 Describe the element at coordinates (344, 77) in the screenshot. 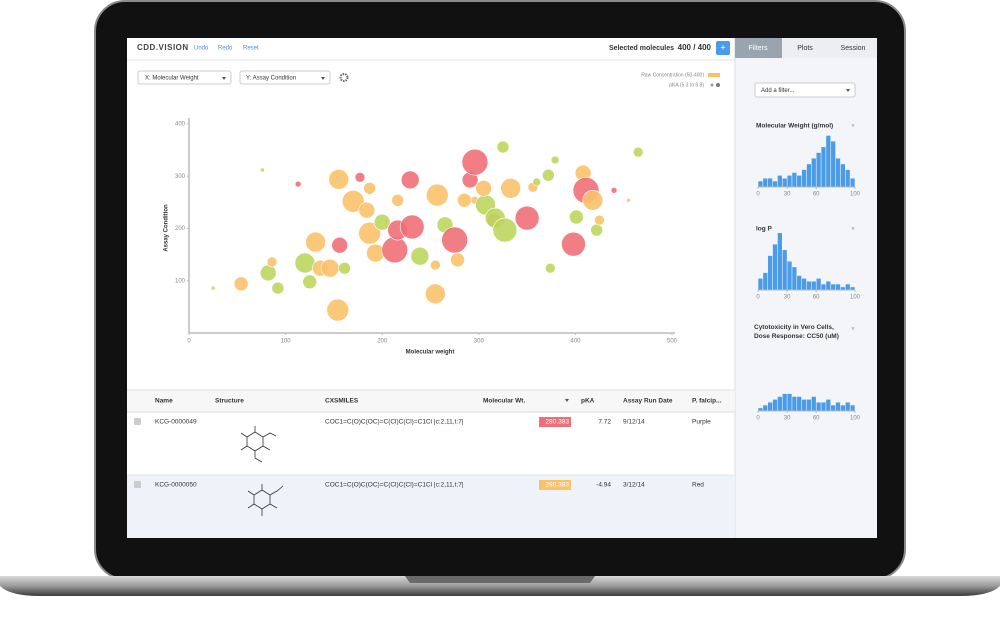

I see `settings-icon` at that location.